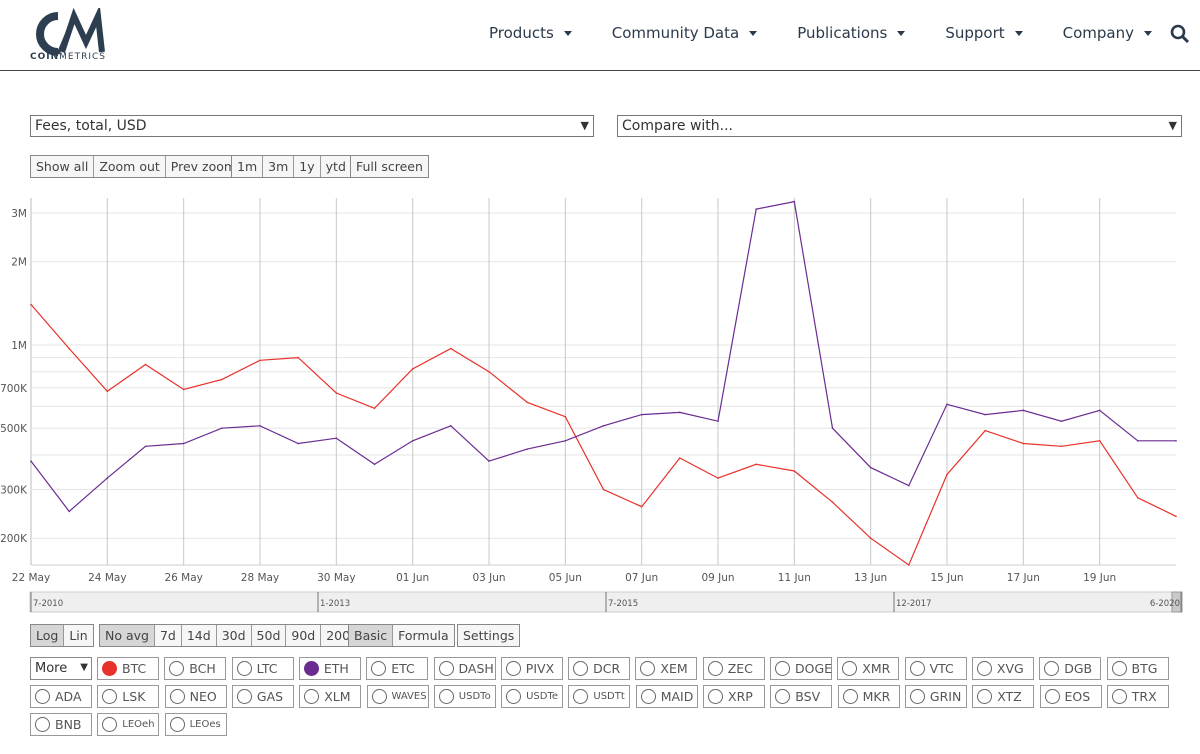 This screenshot has width=1200, height=754. What do you see at coordinates (199, 635) in the screenshot?
I see `avg-14d-button: 14d` at bounding box center [199, 635].